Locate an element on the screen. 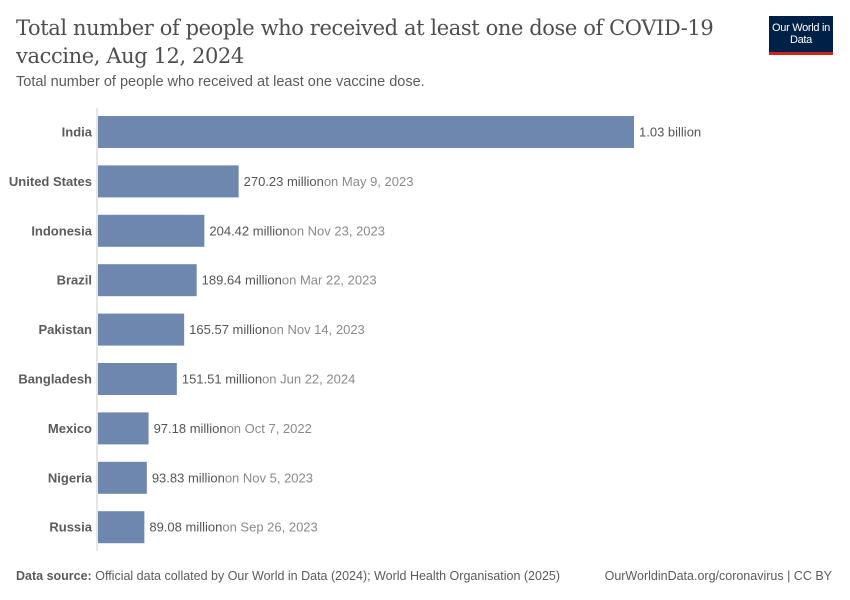 This screenshot has width=850, height=600. date-note: on Nov 23, 2023 is located at coordinates (337, 230).